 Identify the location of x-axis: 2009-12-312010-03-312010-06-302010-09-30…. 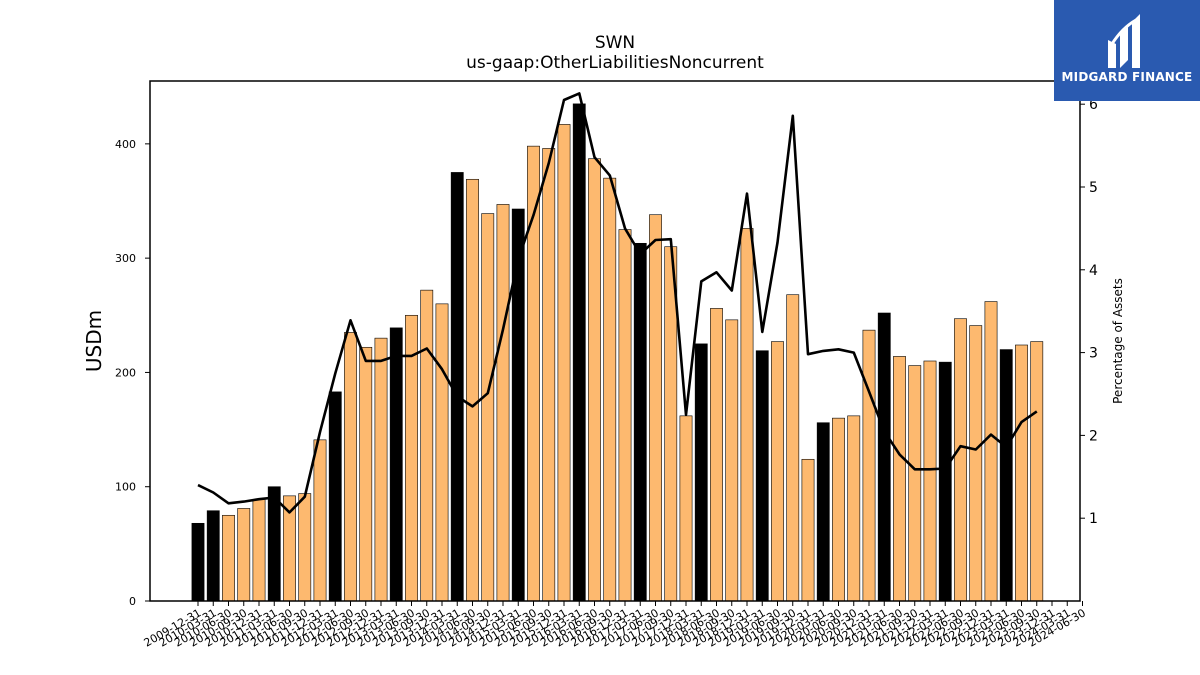
(615, 625).